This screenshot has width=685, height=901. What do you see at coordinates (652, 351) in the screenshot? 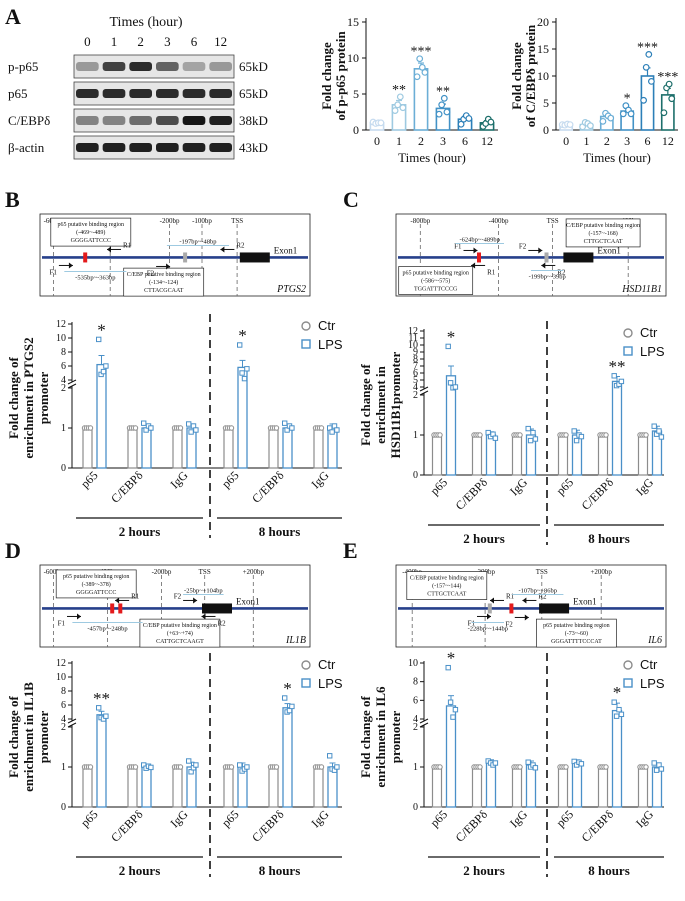
I see `legend-lps-label: LPS` at bounding box center [652, 351].